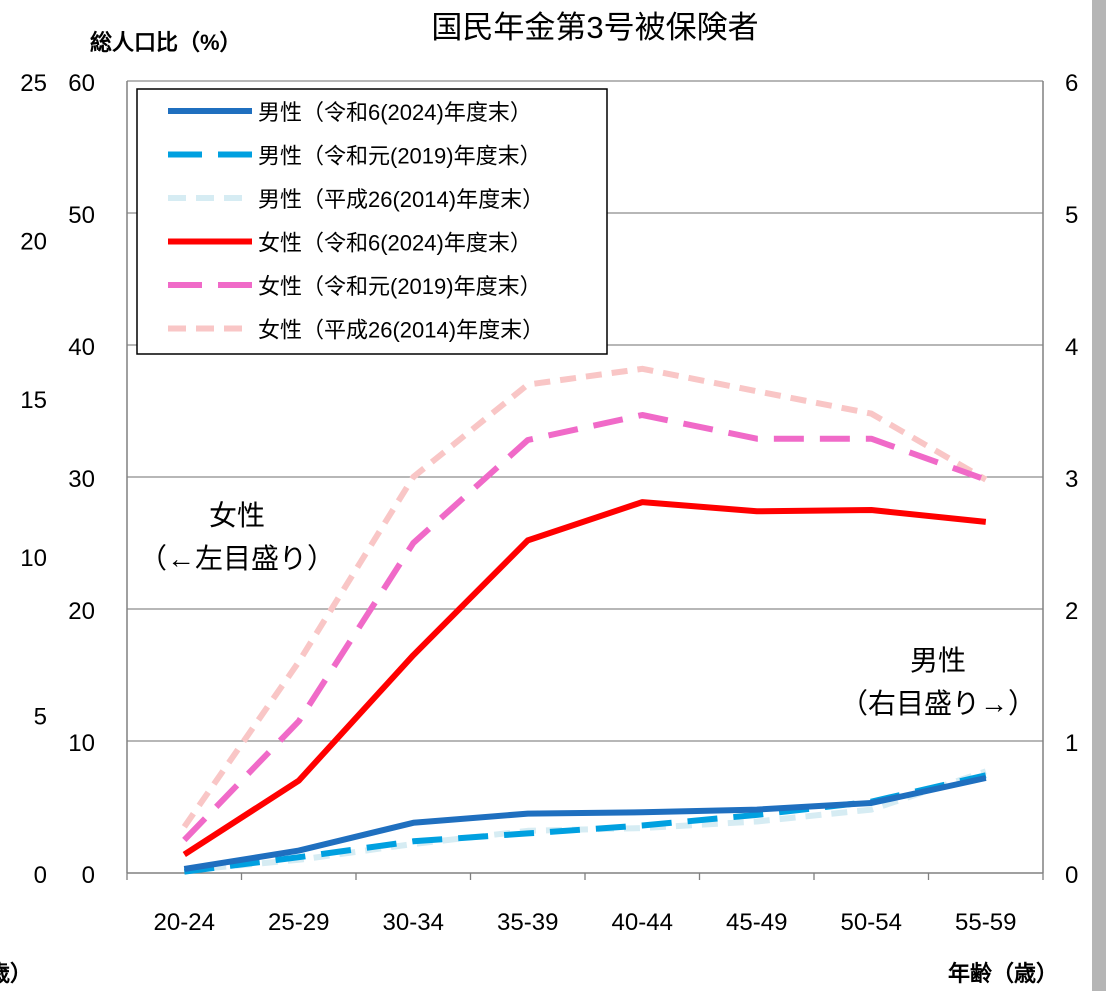 This screenshot has width=1106, height=991. I want to click on left-axis-unit-label: 総人口比（%）, so click(166, 42).